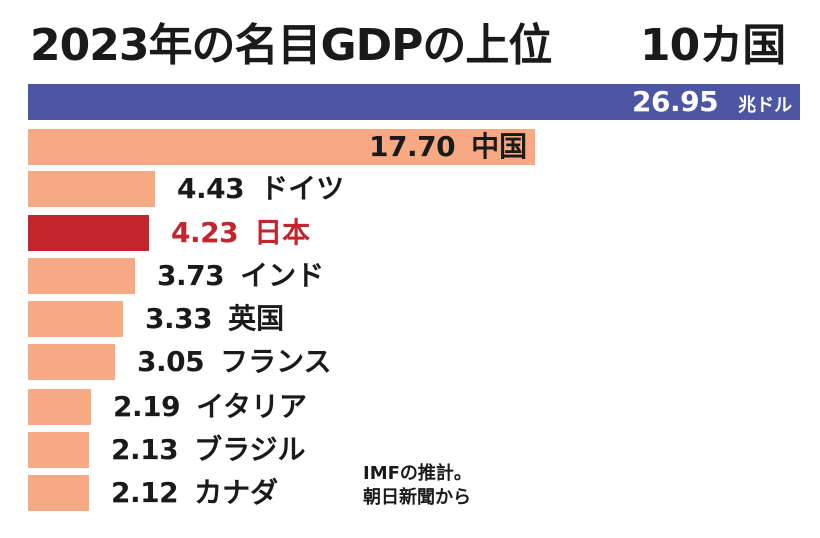 The height and width of the screenshot is (538, 820). I want to click on category-label: 英国, so click(256, 318).